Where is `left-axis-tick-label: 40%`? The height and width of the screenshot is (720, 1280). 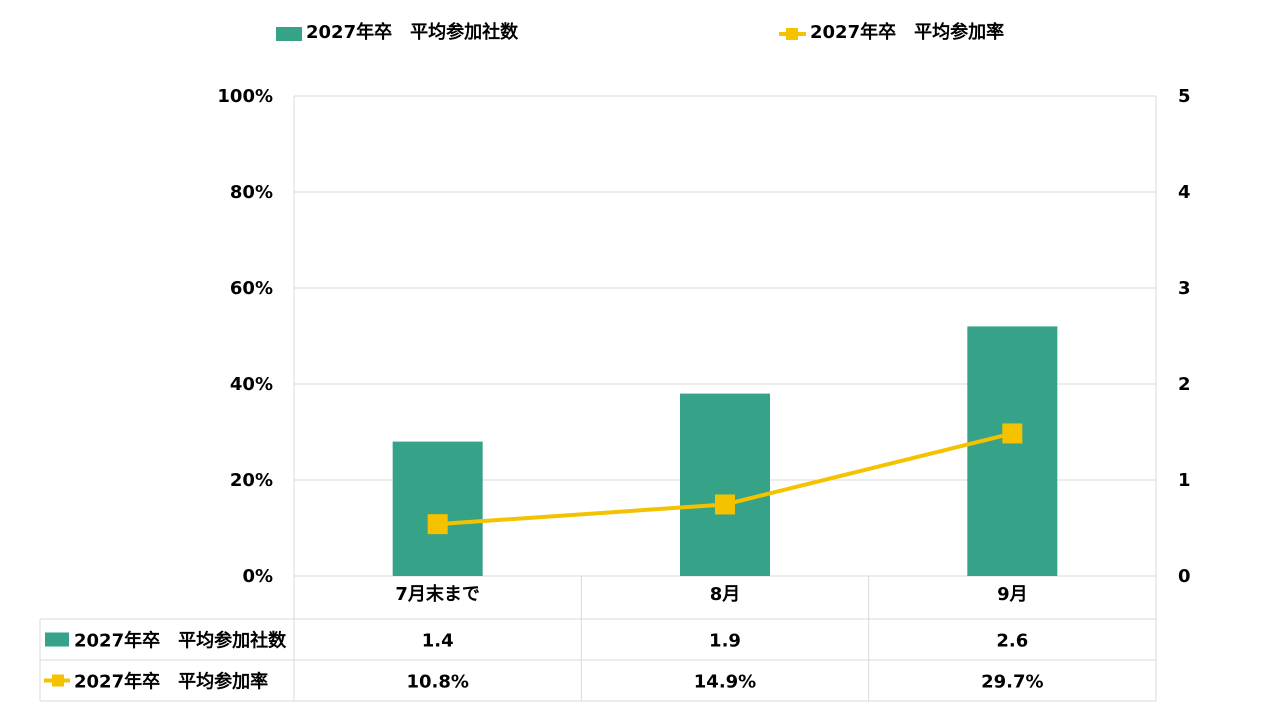
left-axis-tick-label: 40% is located at coordinates (251, 384).